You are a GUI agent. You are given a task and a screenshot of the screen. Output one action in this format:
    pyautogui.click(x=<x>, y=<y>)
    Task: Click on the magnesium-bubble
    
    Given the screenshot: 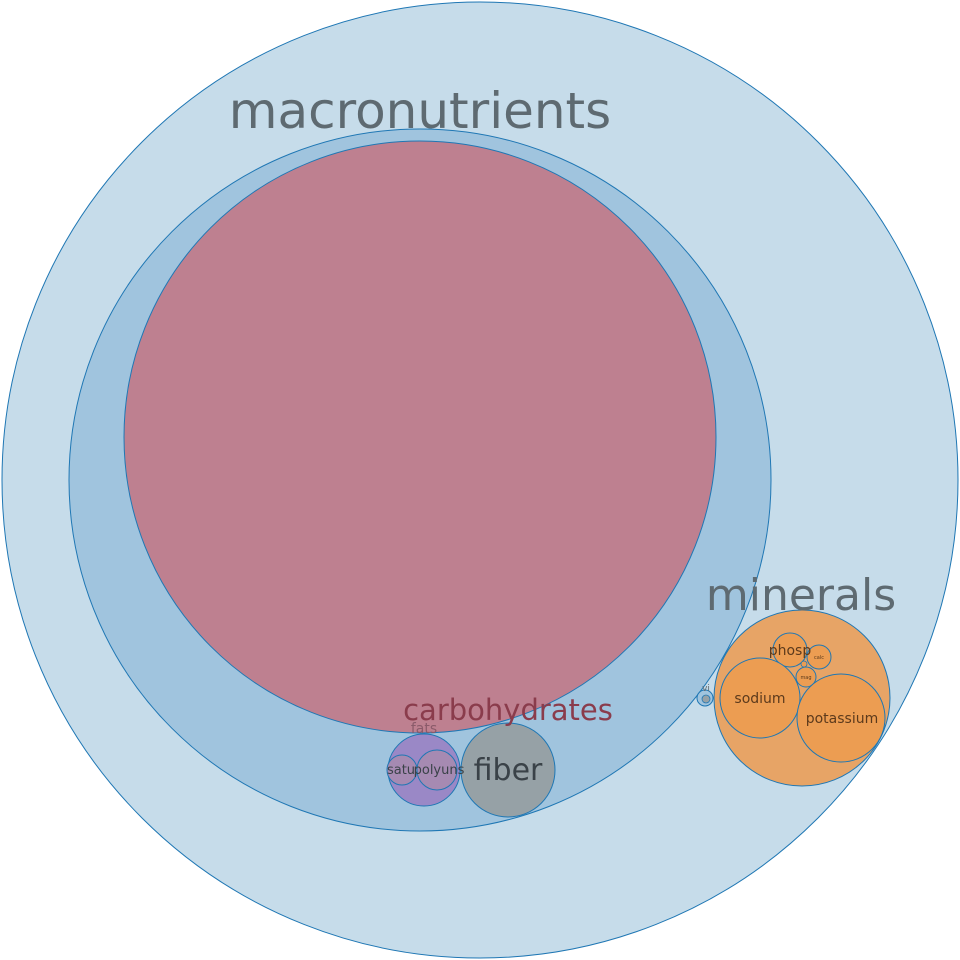 What is the action you would take?
    pyautogui.click(x=806, y=677)
    